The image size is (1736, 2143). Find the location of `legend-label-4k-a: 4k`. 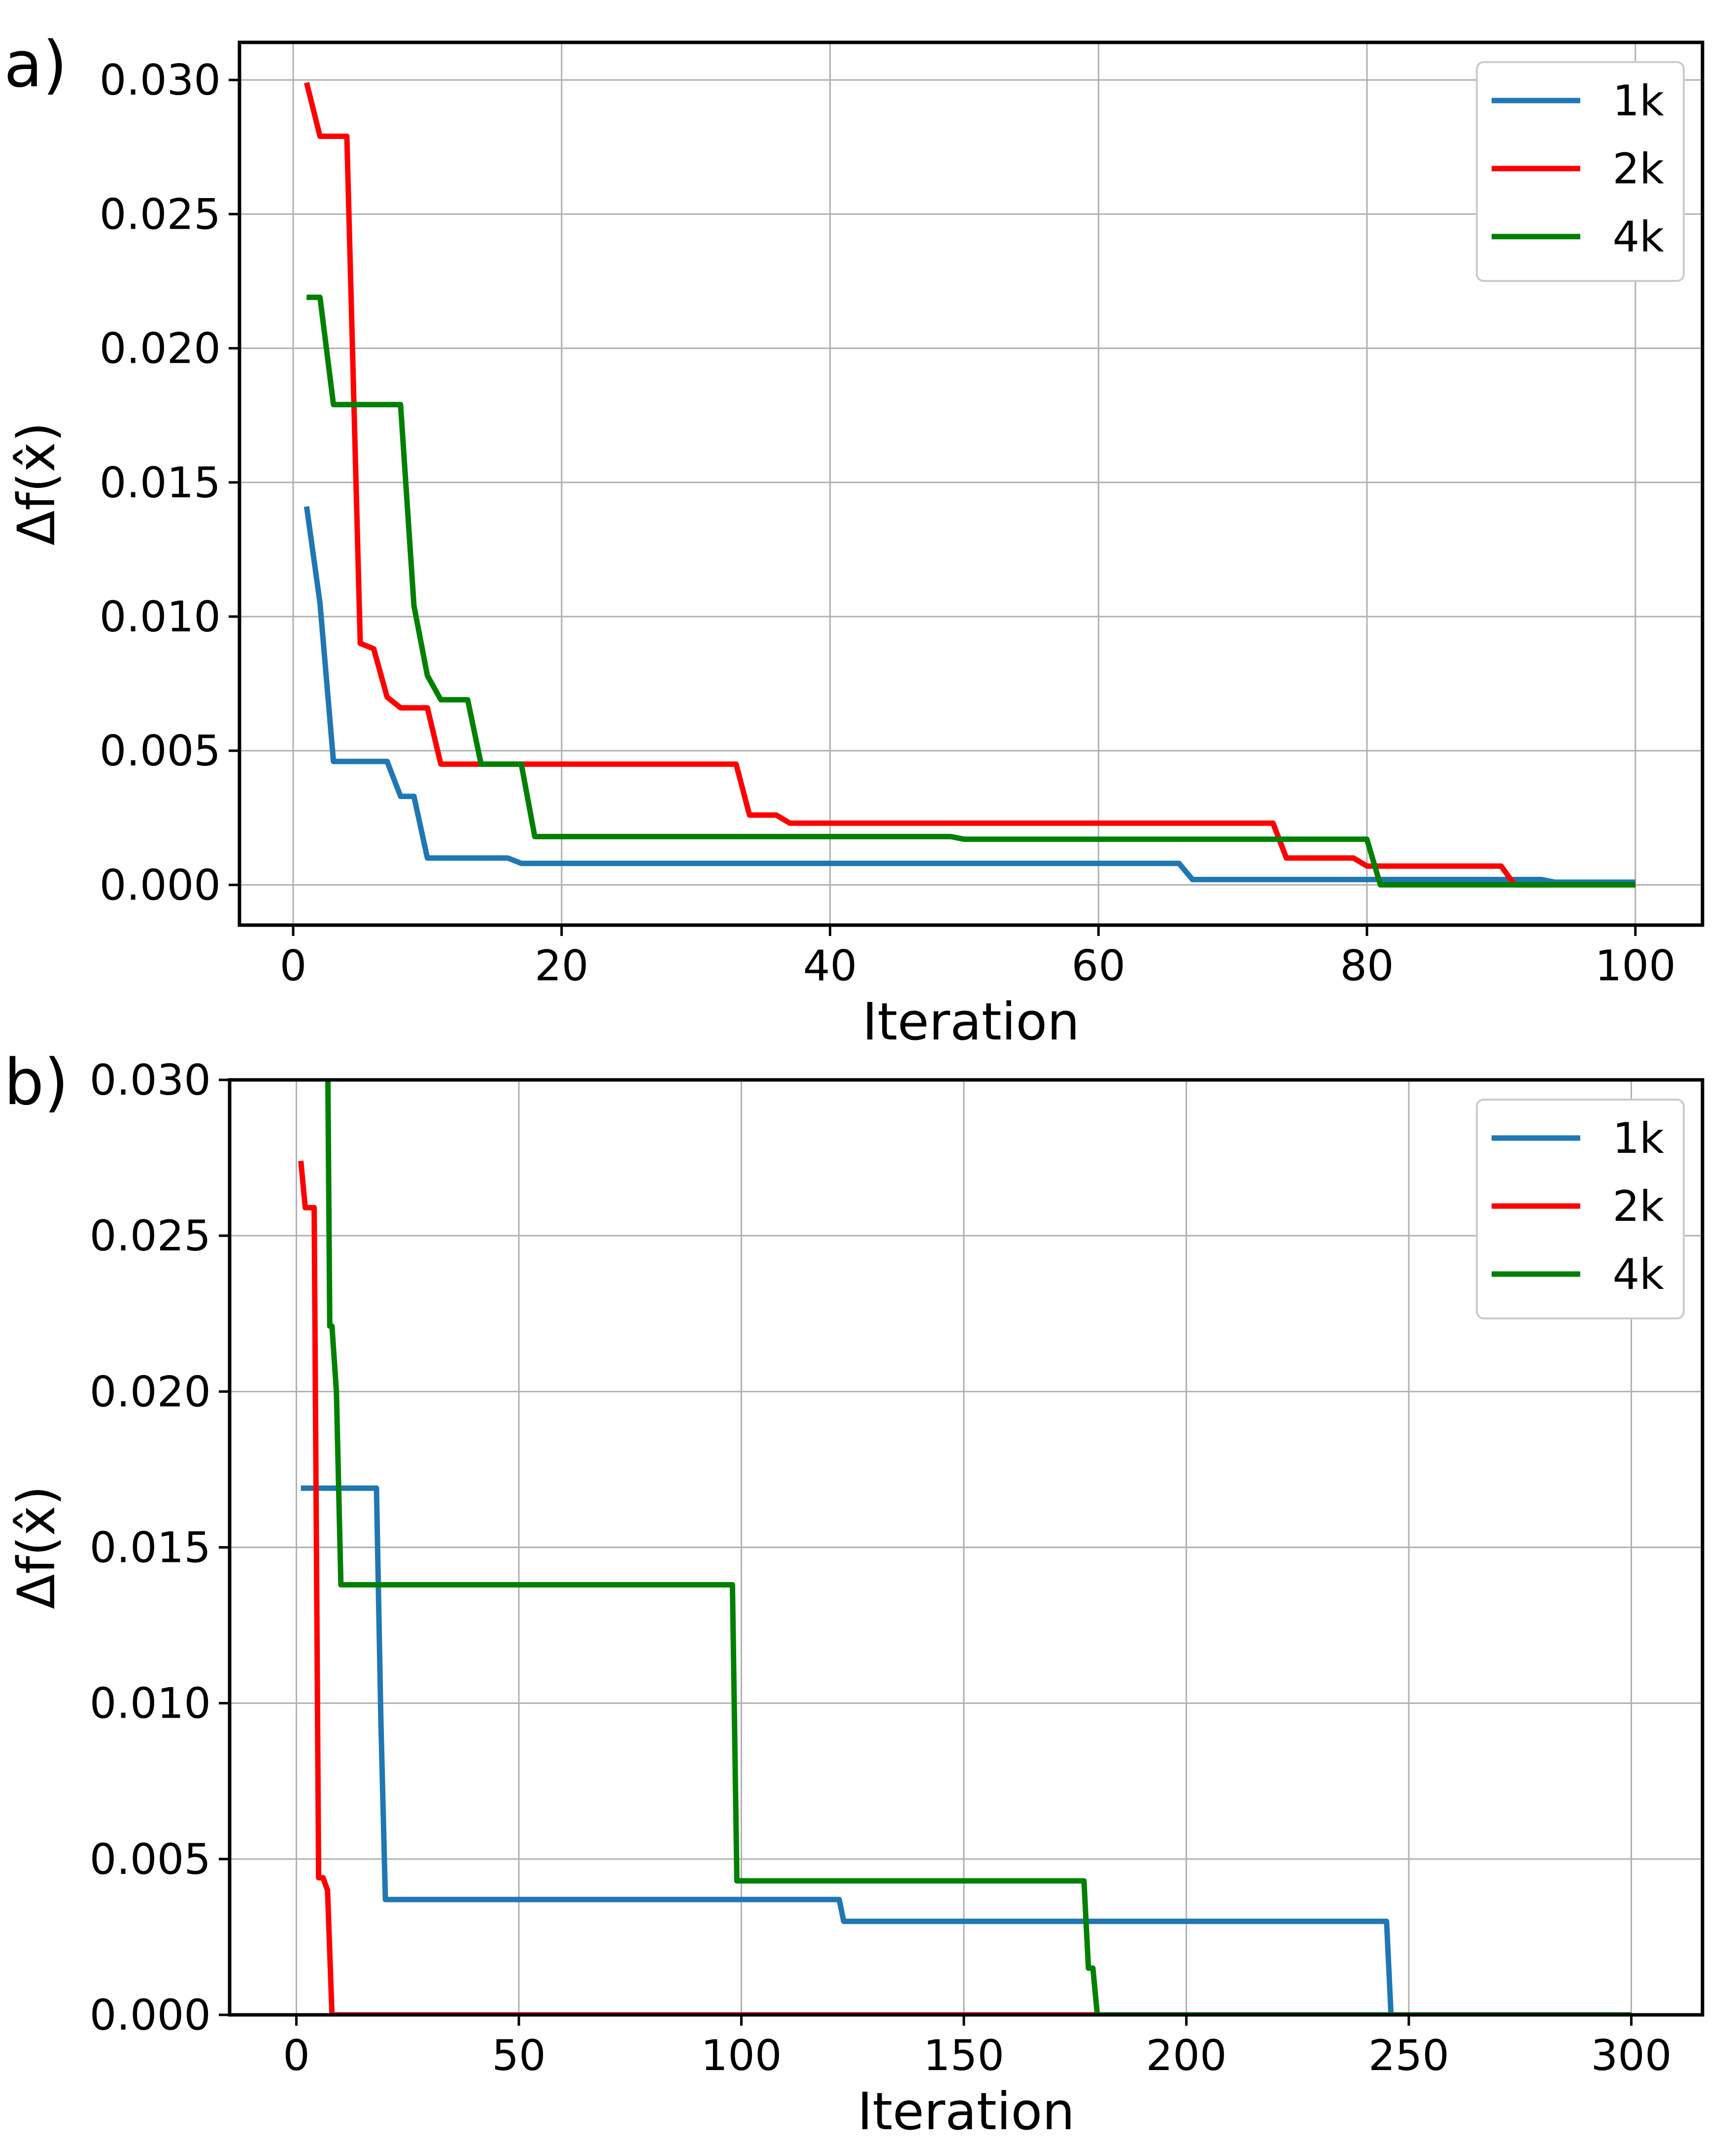

legend-label-4k-a: 4k is located at coordinates (1638, 237).